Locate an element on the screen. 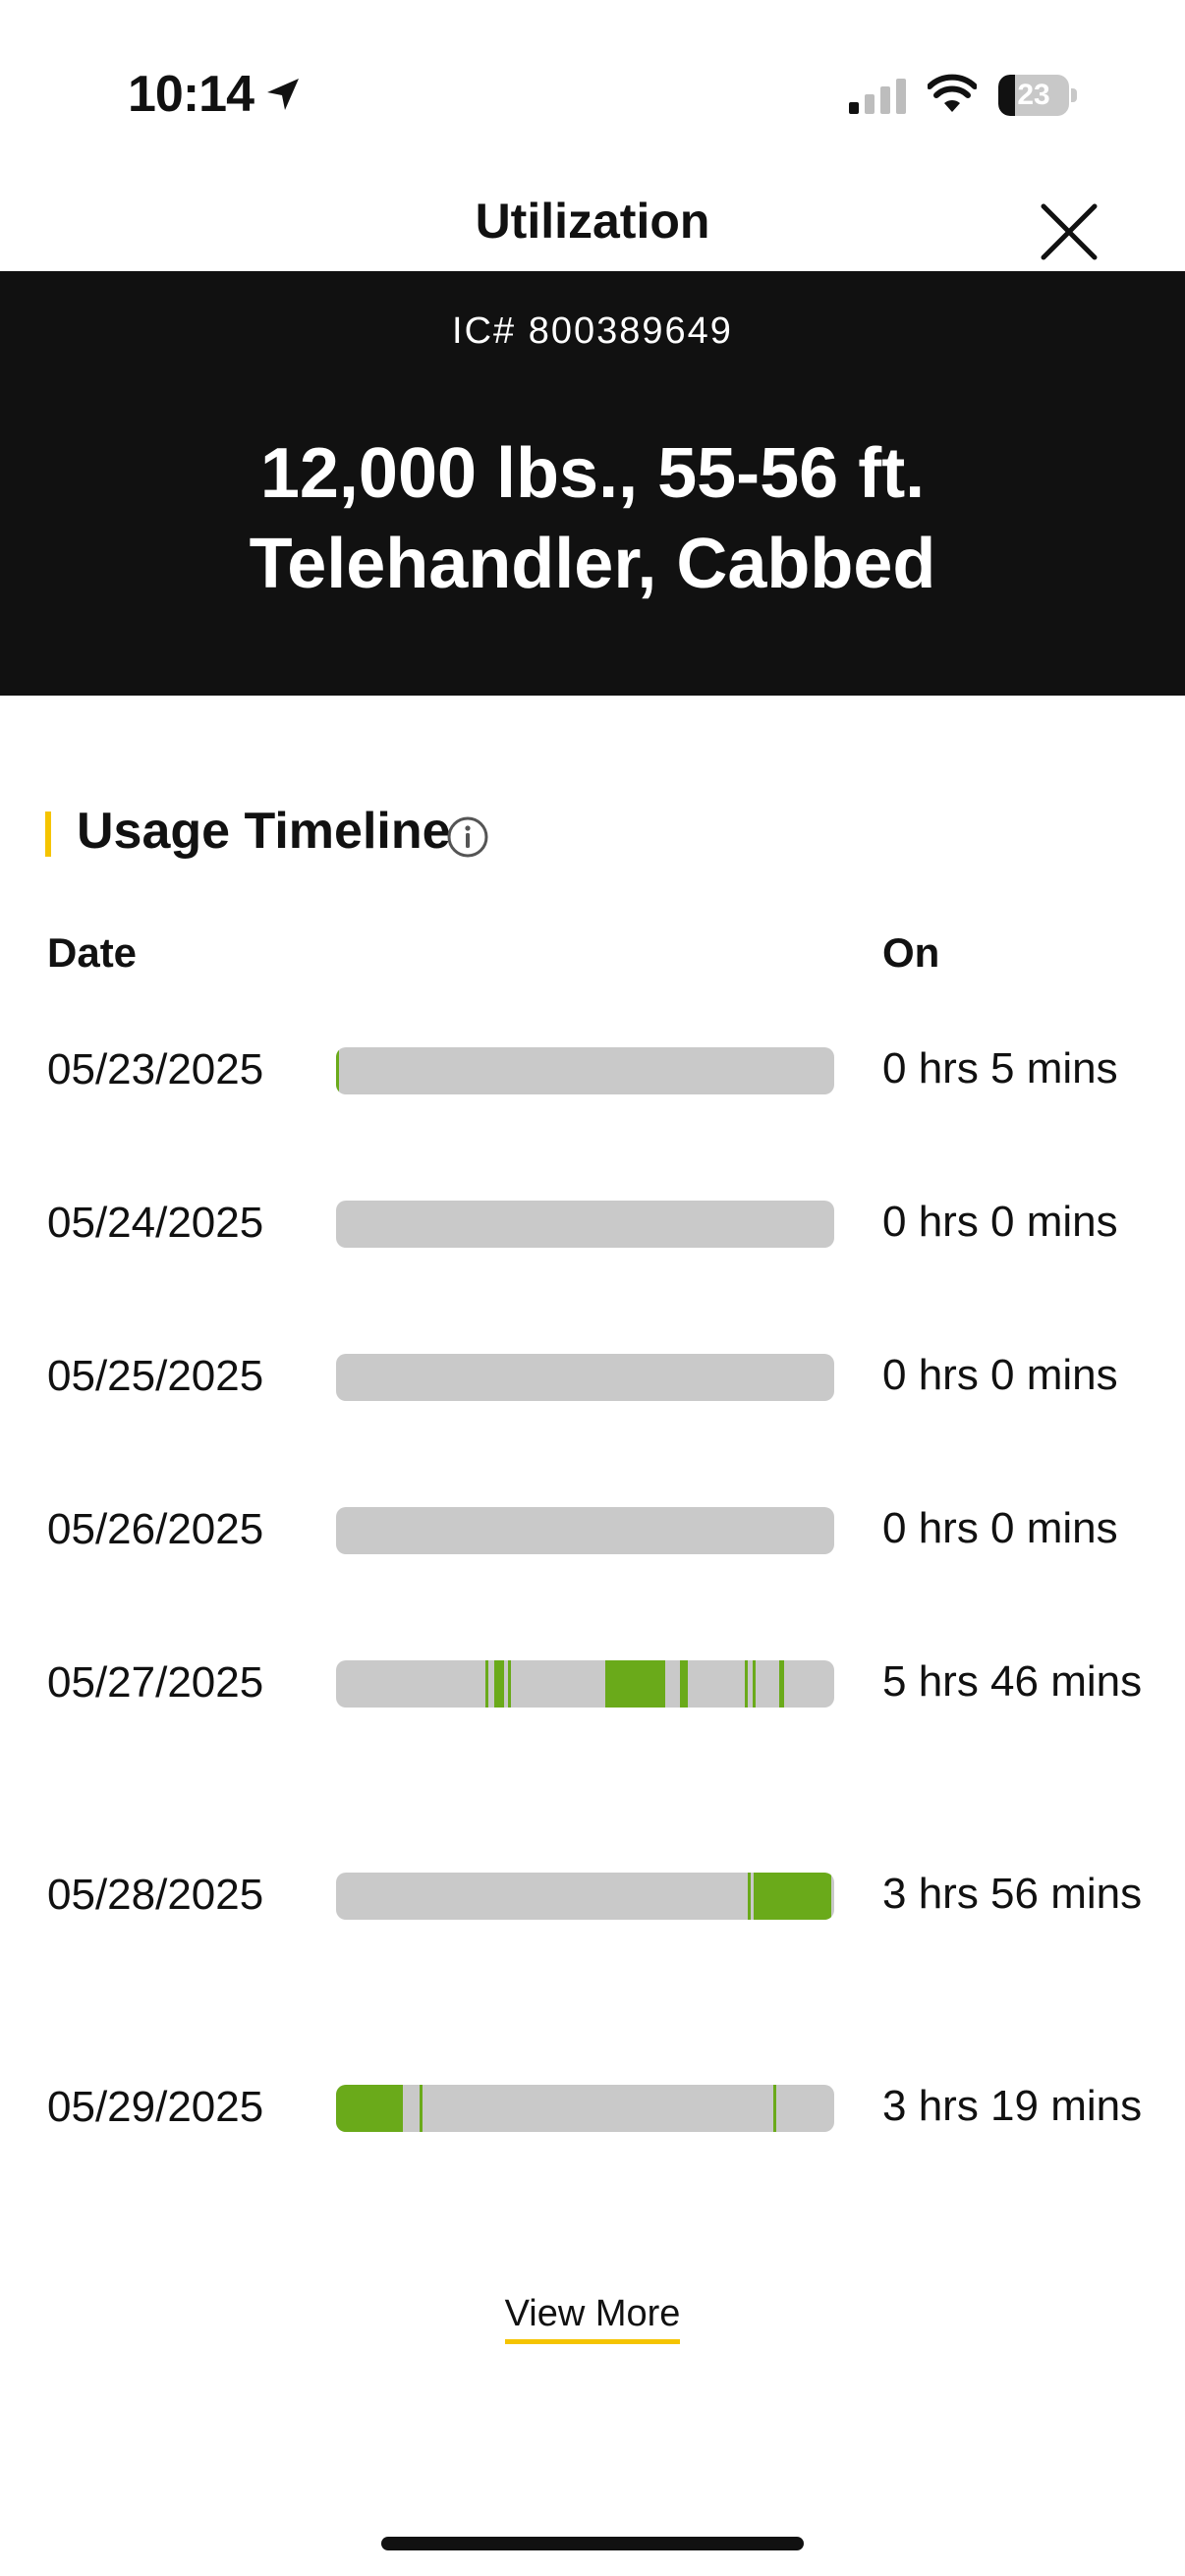 Image resolution: width=1185 pixels, height=2576 pixels. ic-number: IC# 800389649 is located at coordinates (592, 331).